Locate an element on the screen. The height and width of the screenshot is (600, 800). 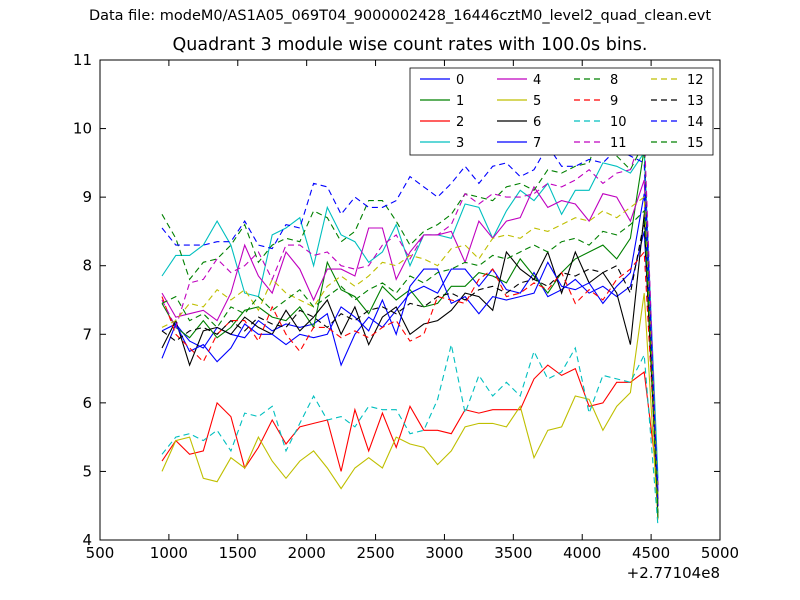
legend-label-5: 5 is located at coordinates (537, 101).